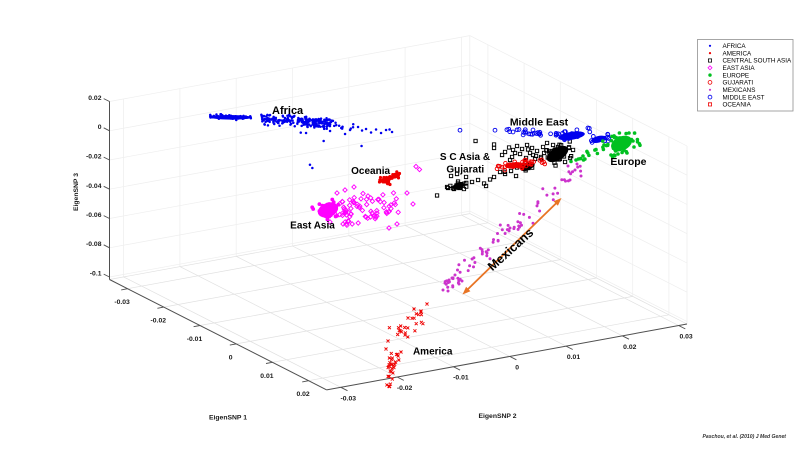  Describe the element at coordinates (497, 416) in the screenshot. I see `svg-text: EigenSNP 2` at that location.